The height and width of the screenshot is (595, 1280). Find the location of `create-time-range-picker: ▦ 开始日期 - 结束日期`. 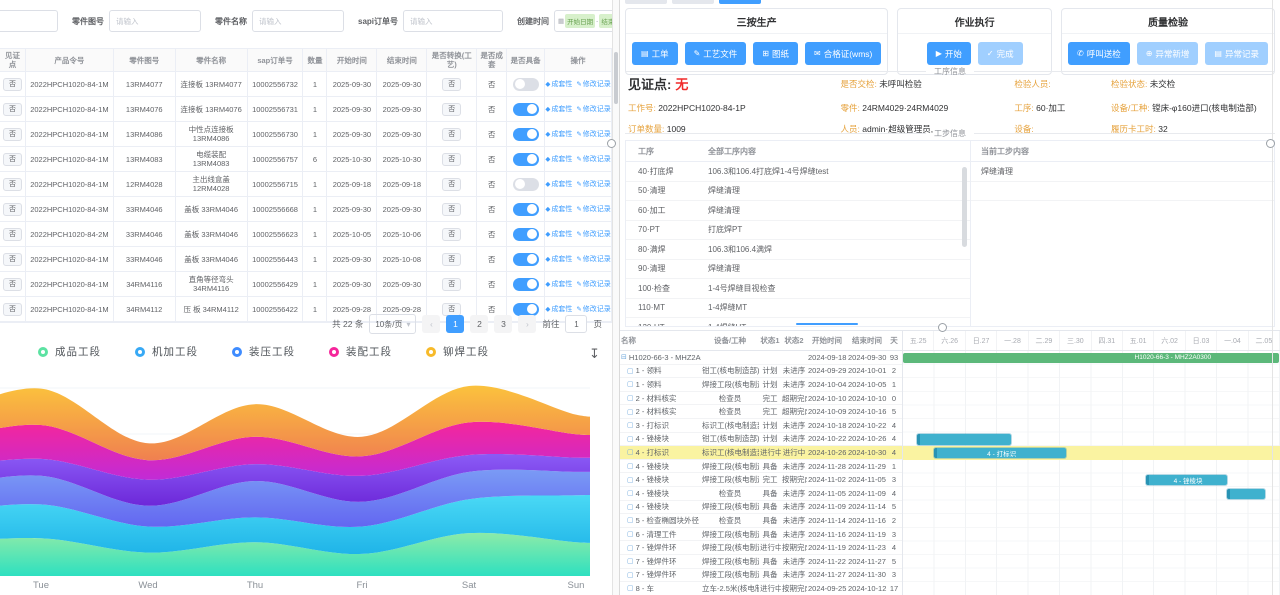

create-time-range-picker: ▦ 开始日期 - 结束日期 is located at coordinates (583, 21).